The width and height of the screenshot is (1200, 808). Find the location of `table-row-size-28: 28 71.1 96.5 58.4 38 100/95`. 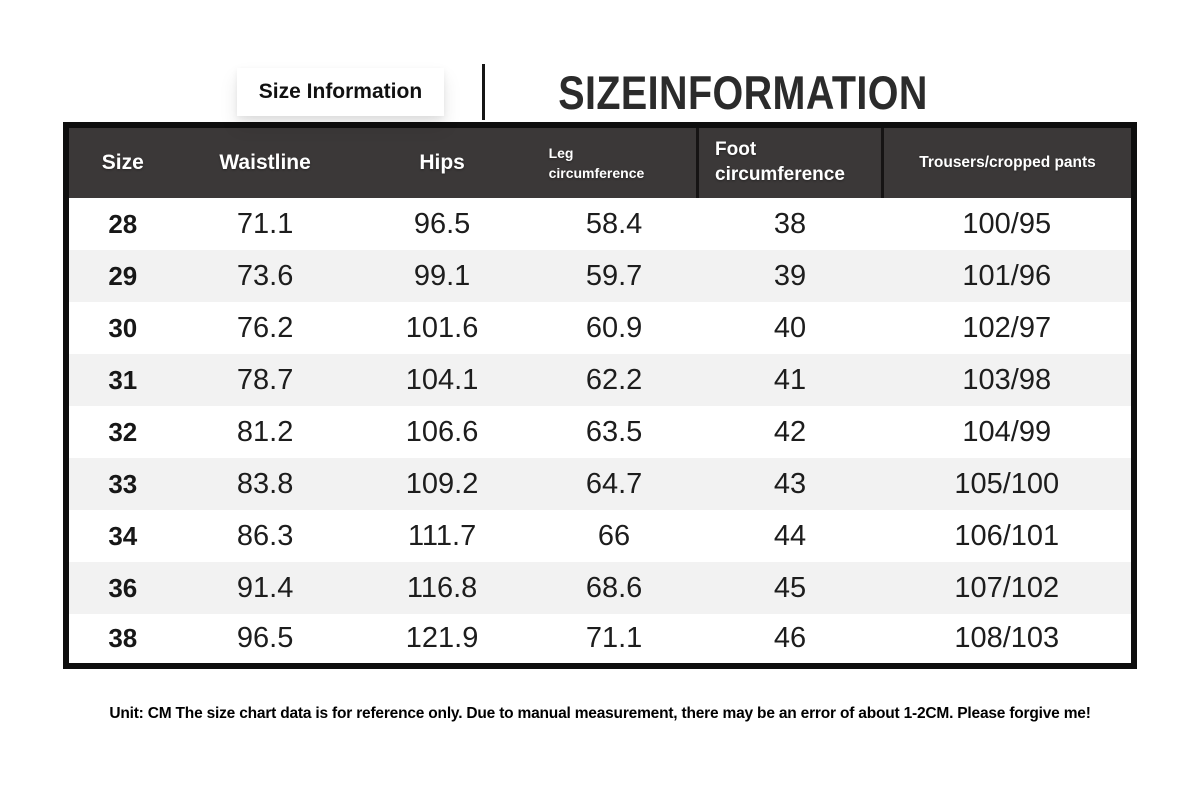

table-row-size-28: 28 71.1 96.5 58.4 38 100/95 is located at coordinates (600, 224).